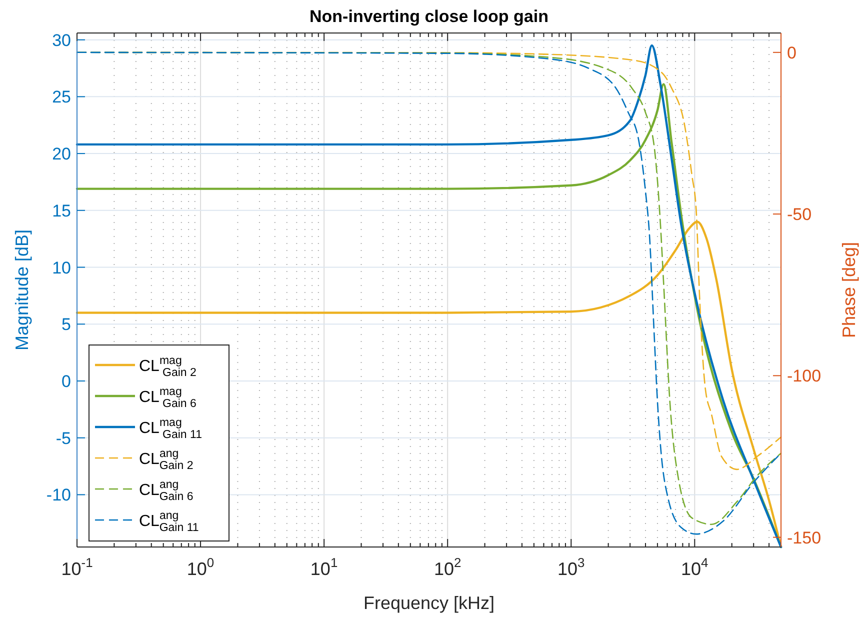 This screenshot has width=865, height=617. I want to click on x-tick-label: 10$^{2}$, so click(448, 566).